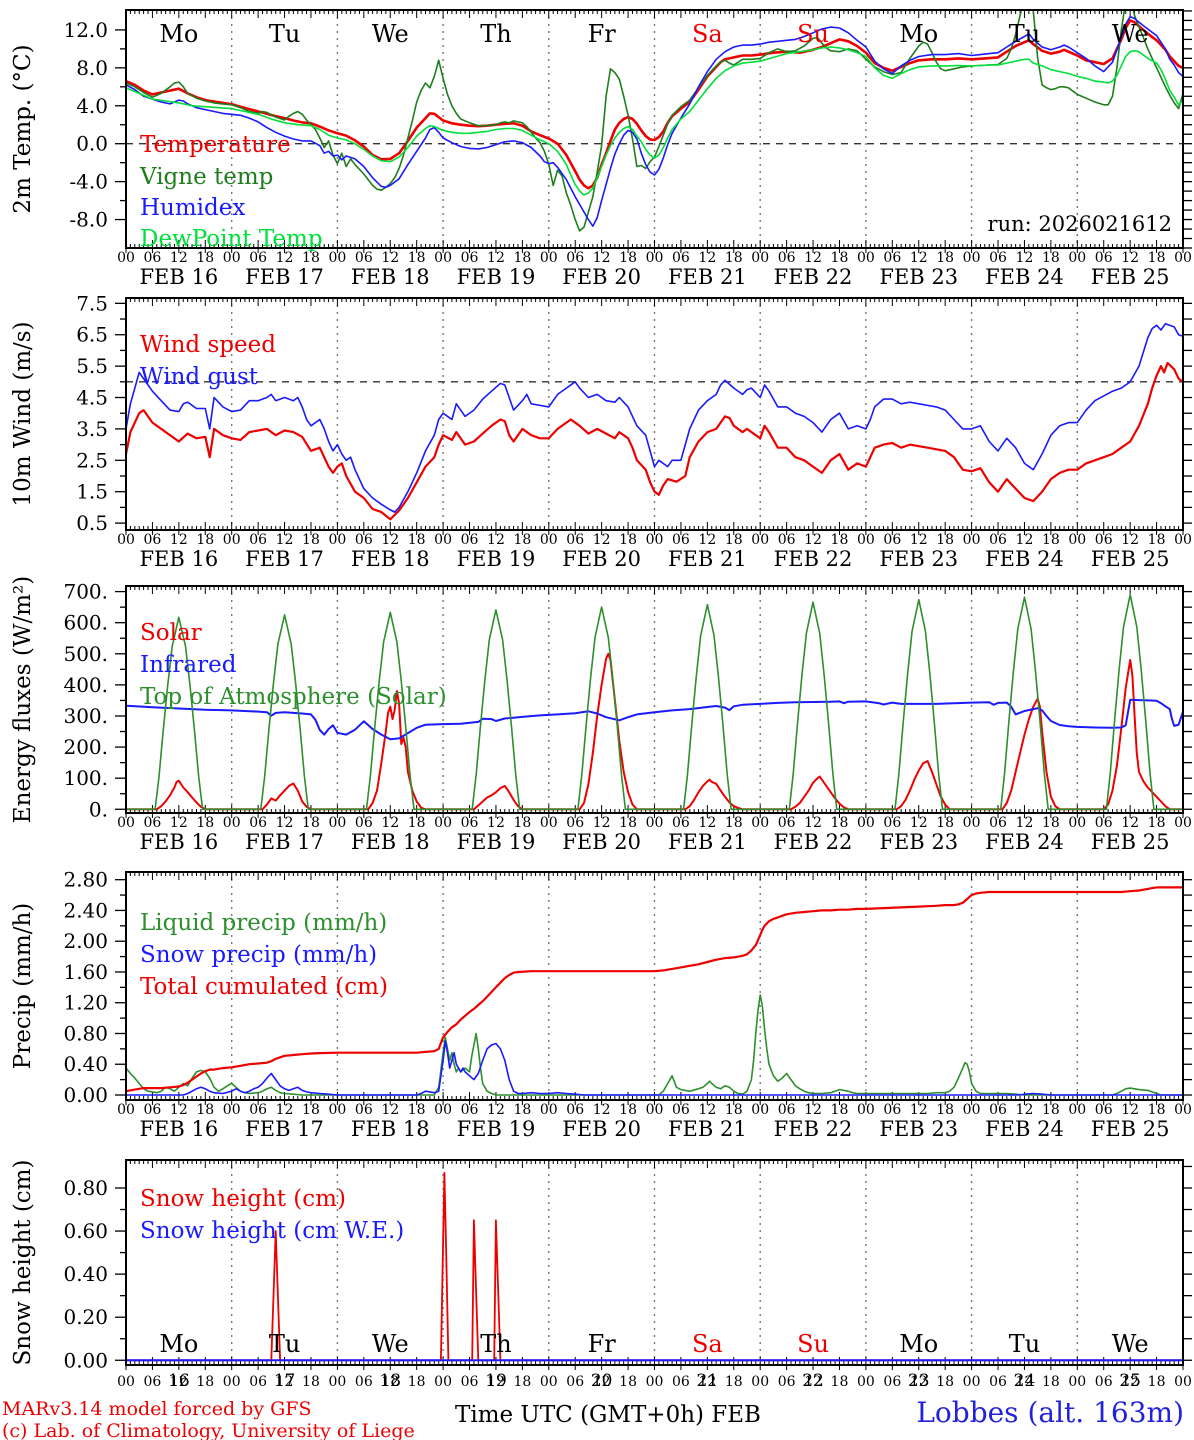 This screenshot has width=1194, height=1440. Describe the element at coordinates (192, 208) in the screenshot. I see `svg-text: Humidex` at that location.